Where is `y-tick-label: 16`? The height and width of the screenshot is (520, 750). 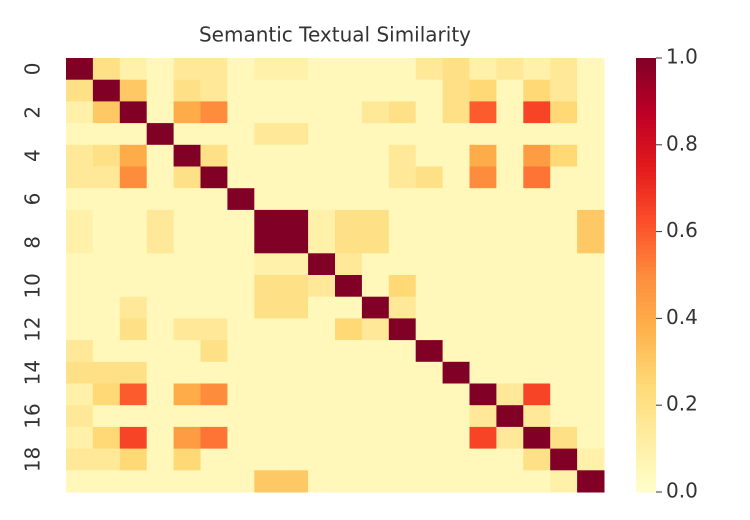 y-tick-label: 16 is located at coordinates (33, 415).